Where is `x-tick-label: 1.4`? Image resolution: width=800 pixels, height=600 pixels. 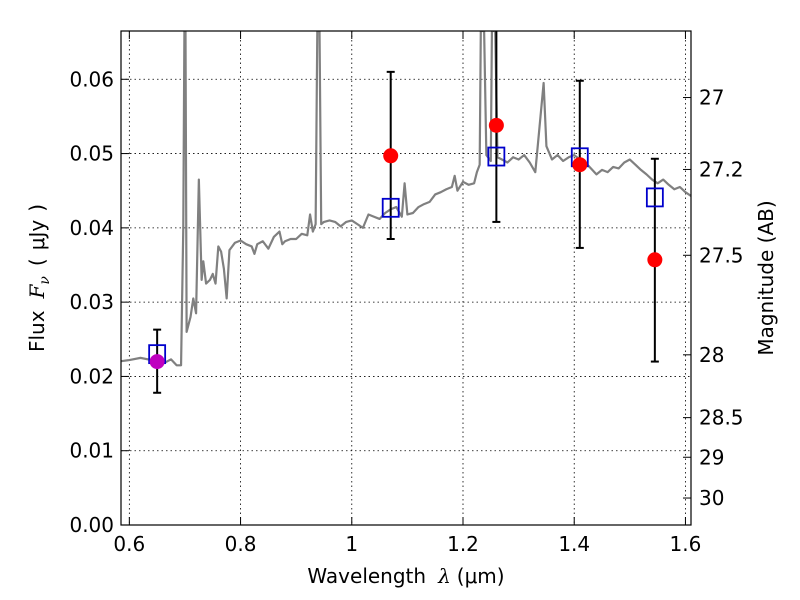 x-tick-label: 1.4 is located at coordinates (574, 544).